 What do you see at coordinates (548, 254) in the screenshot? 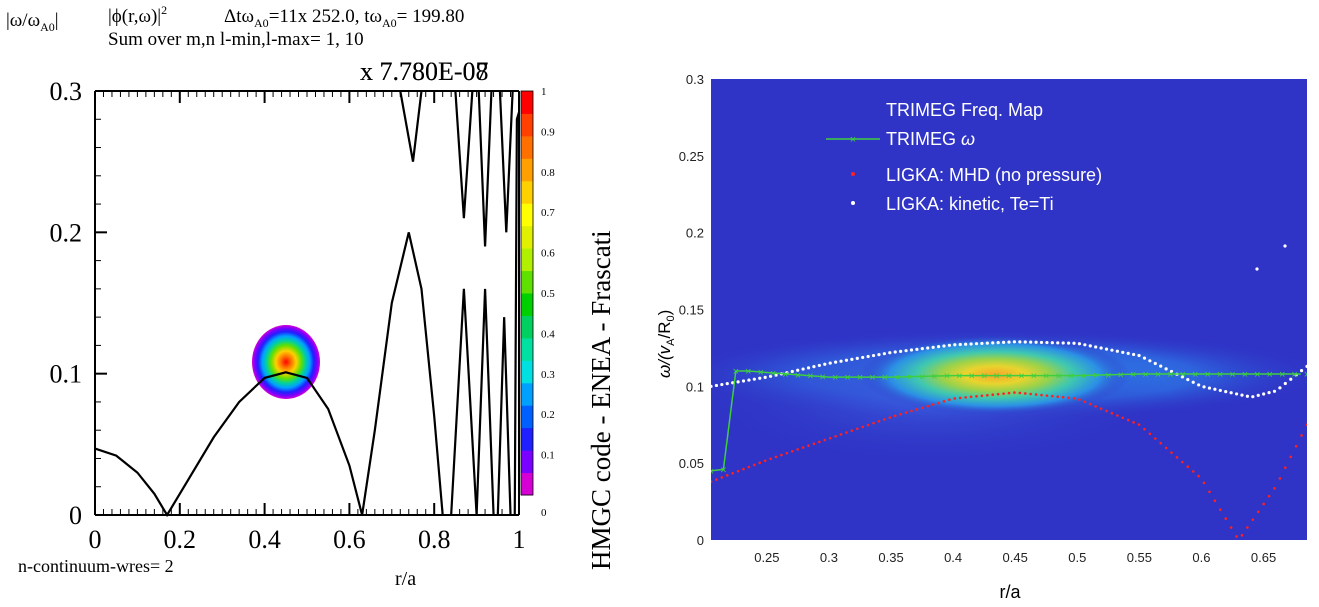
I see `colorbar-tick-label: 0.6` at bounding box center [548, 254].